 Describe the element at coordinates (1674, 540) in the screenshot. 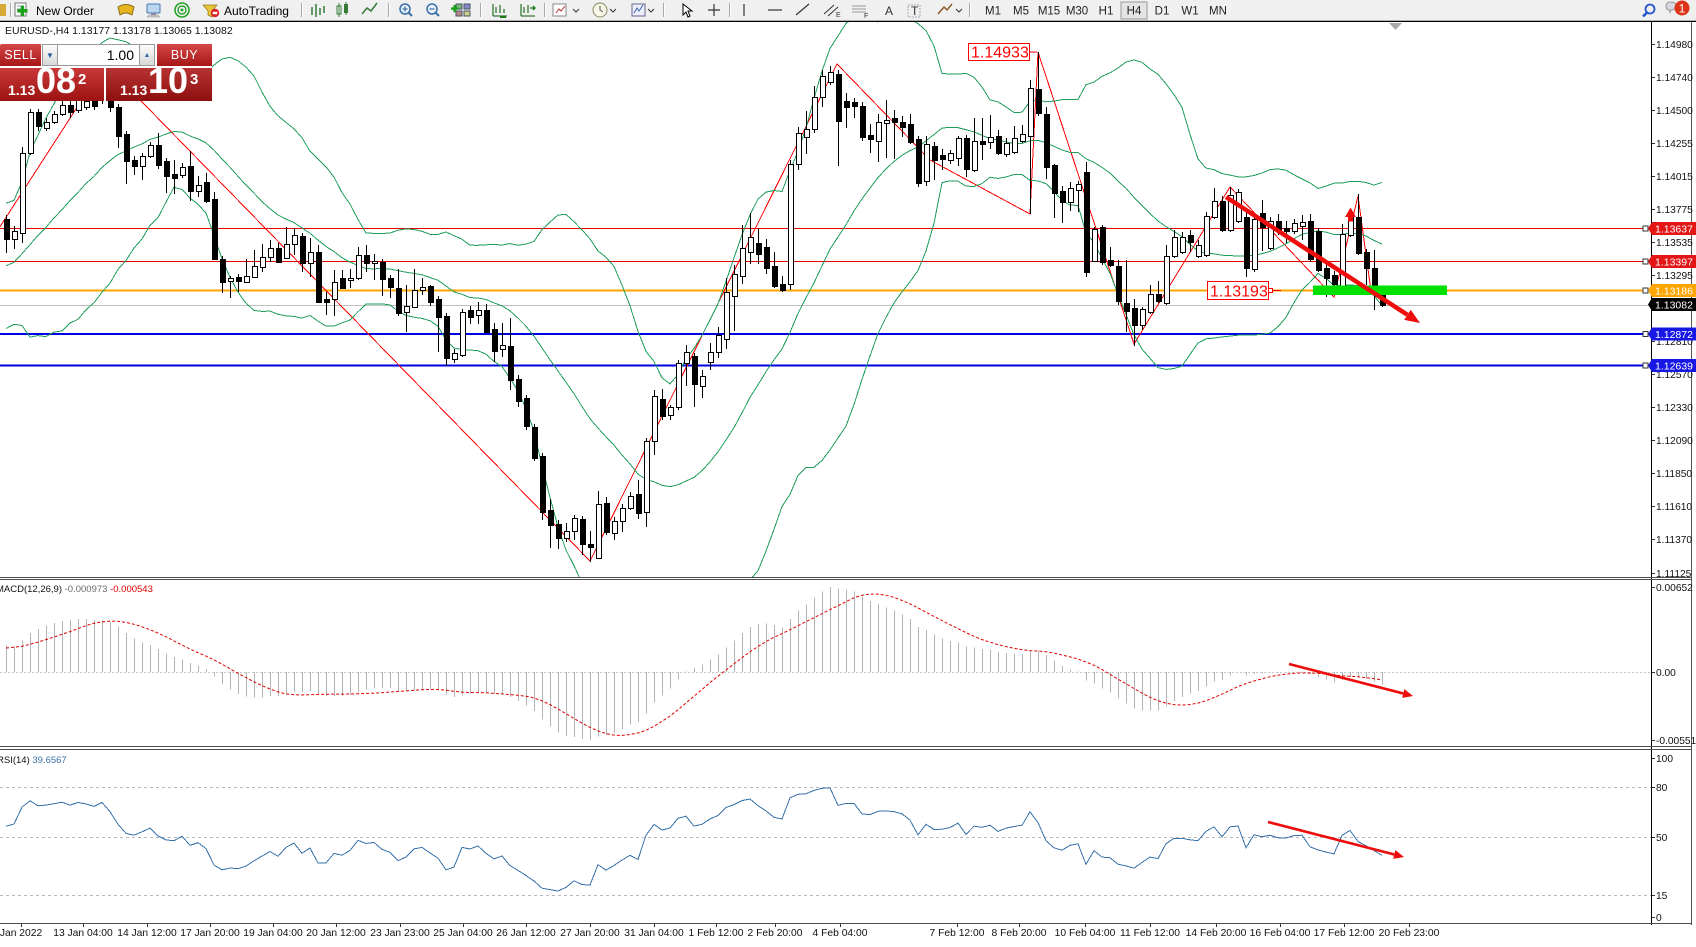

I see `svg-text: 1.11370` at that location.